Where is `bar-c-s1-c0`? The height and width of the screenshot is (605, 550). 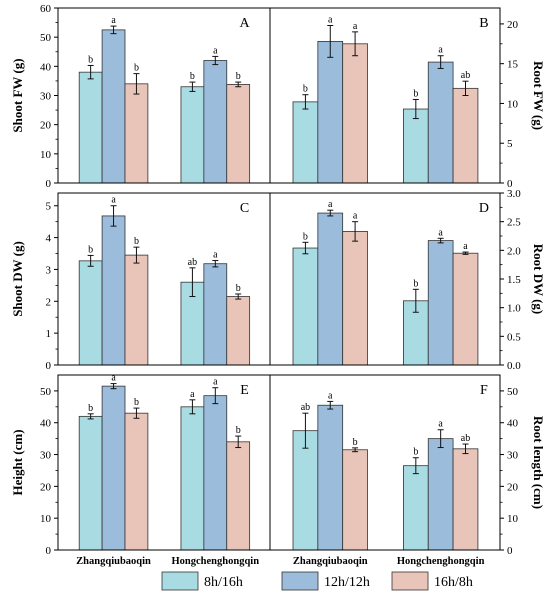 bar-c-s1-c0 is located at coordinates (113, 290).